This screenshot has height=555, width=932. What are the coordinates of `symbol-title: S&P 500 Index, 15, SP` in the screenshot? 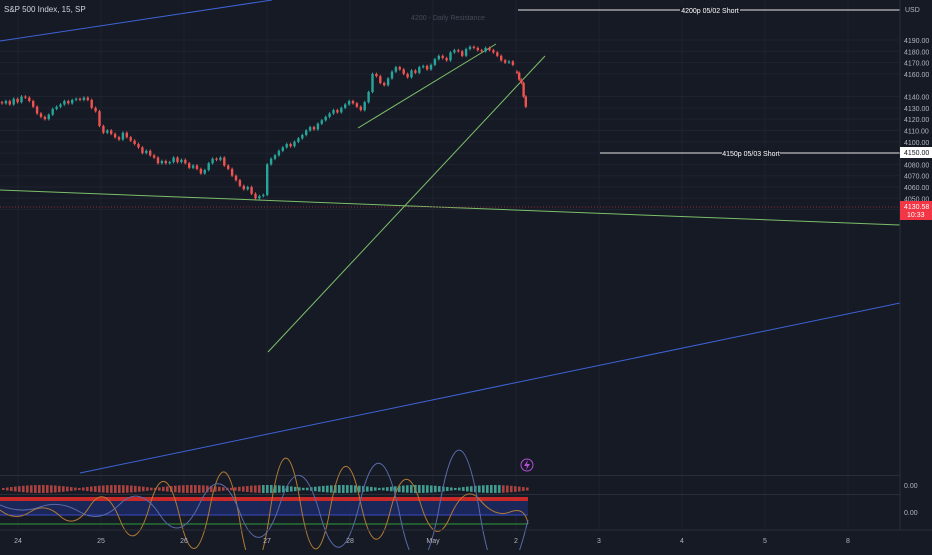 It's located at (45, 9).